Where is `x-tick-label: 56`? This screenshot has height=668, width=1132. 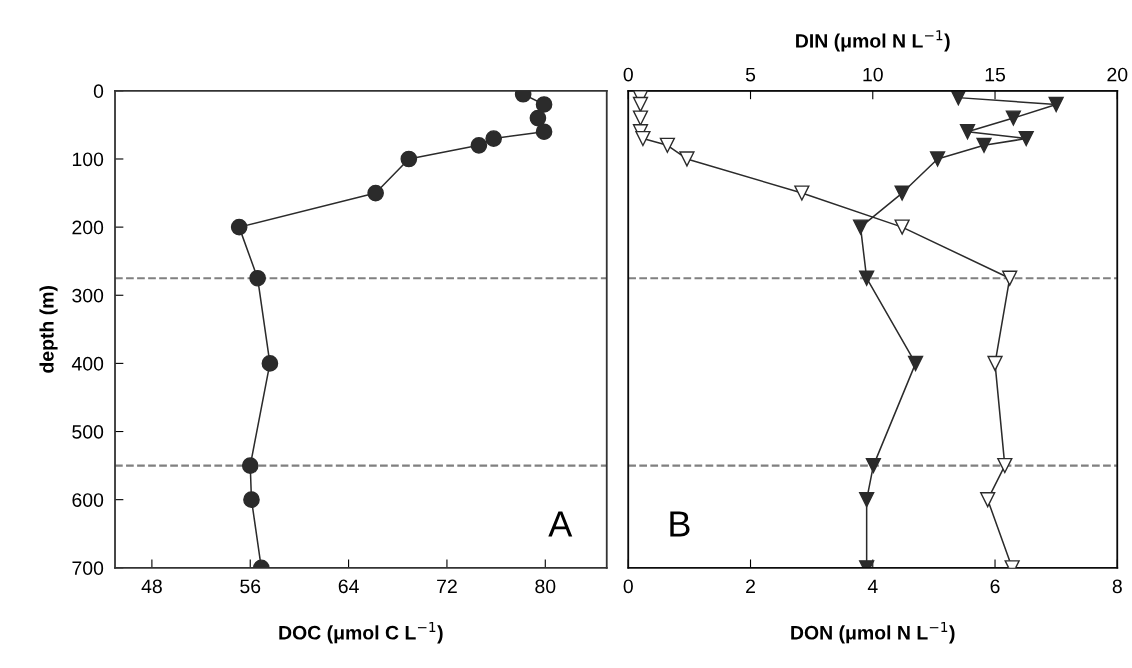 x-tick-label: 56 is located at coordinates (250, 586).